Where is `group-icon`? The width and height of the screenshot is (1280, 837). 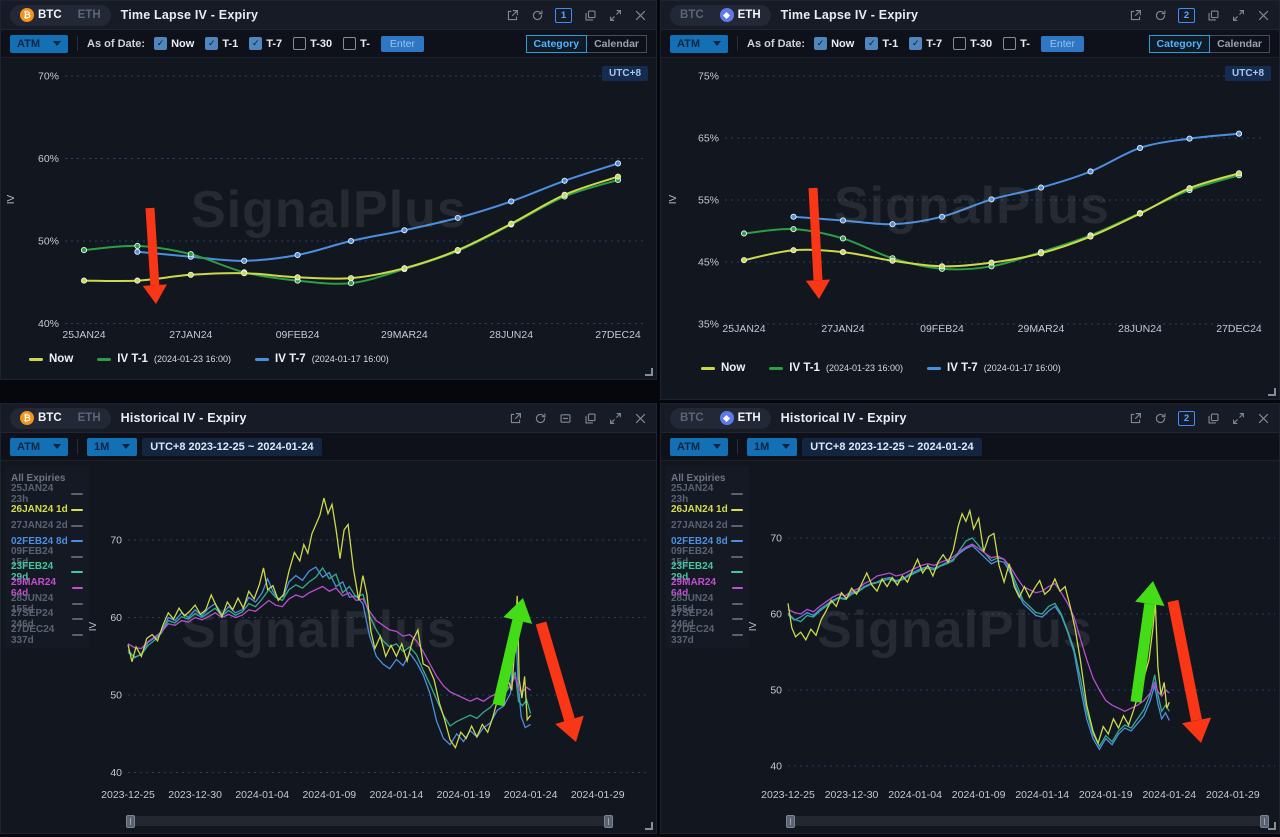 group-icon is located at coordinates (565, 418).